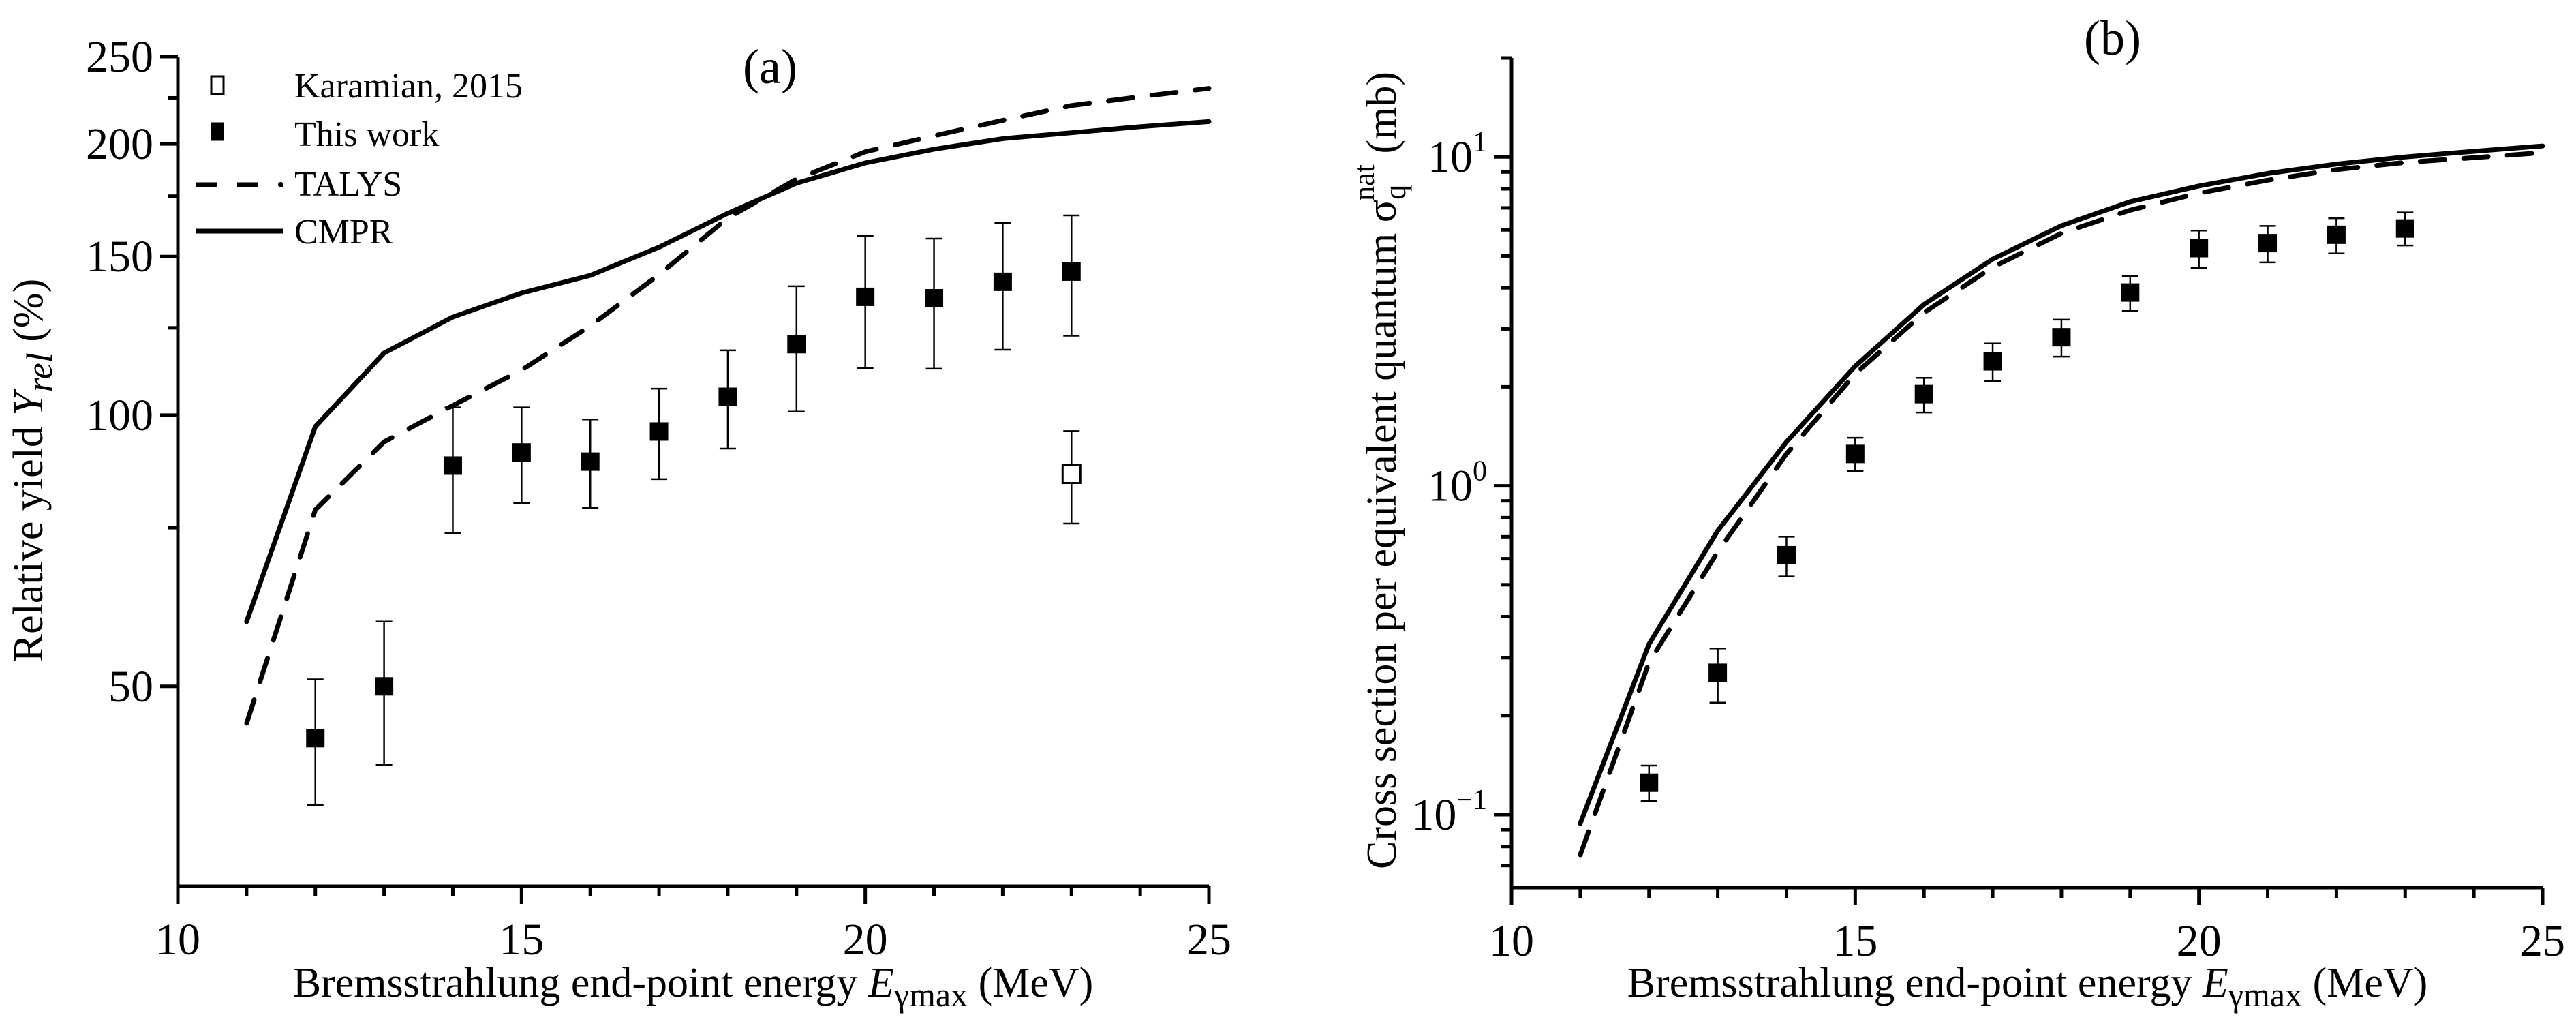  I want to click on x-tick-label: 25, so click(1208, 940).